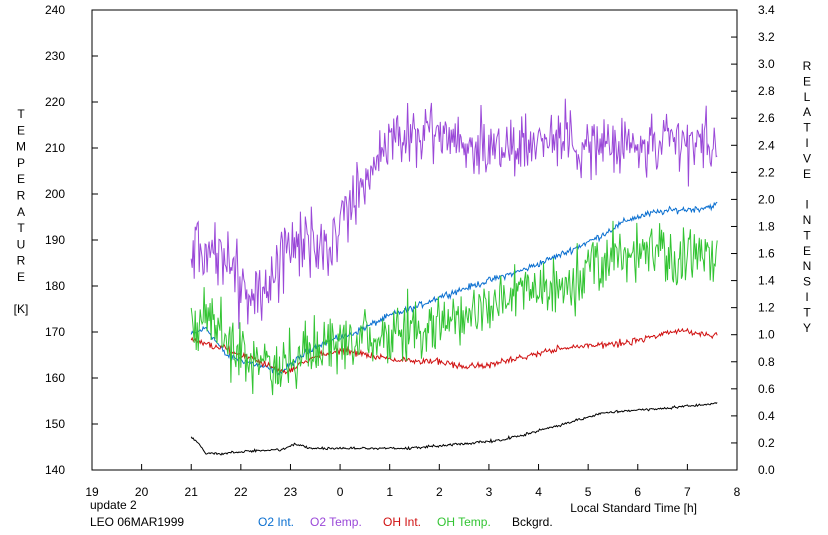 The height and width of the screenshot is (535, 828). What do you see at coordinates (389, 492) in the screenshot?
I see `x-tick-label: 1` at bounding box center [389, 492].